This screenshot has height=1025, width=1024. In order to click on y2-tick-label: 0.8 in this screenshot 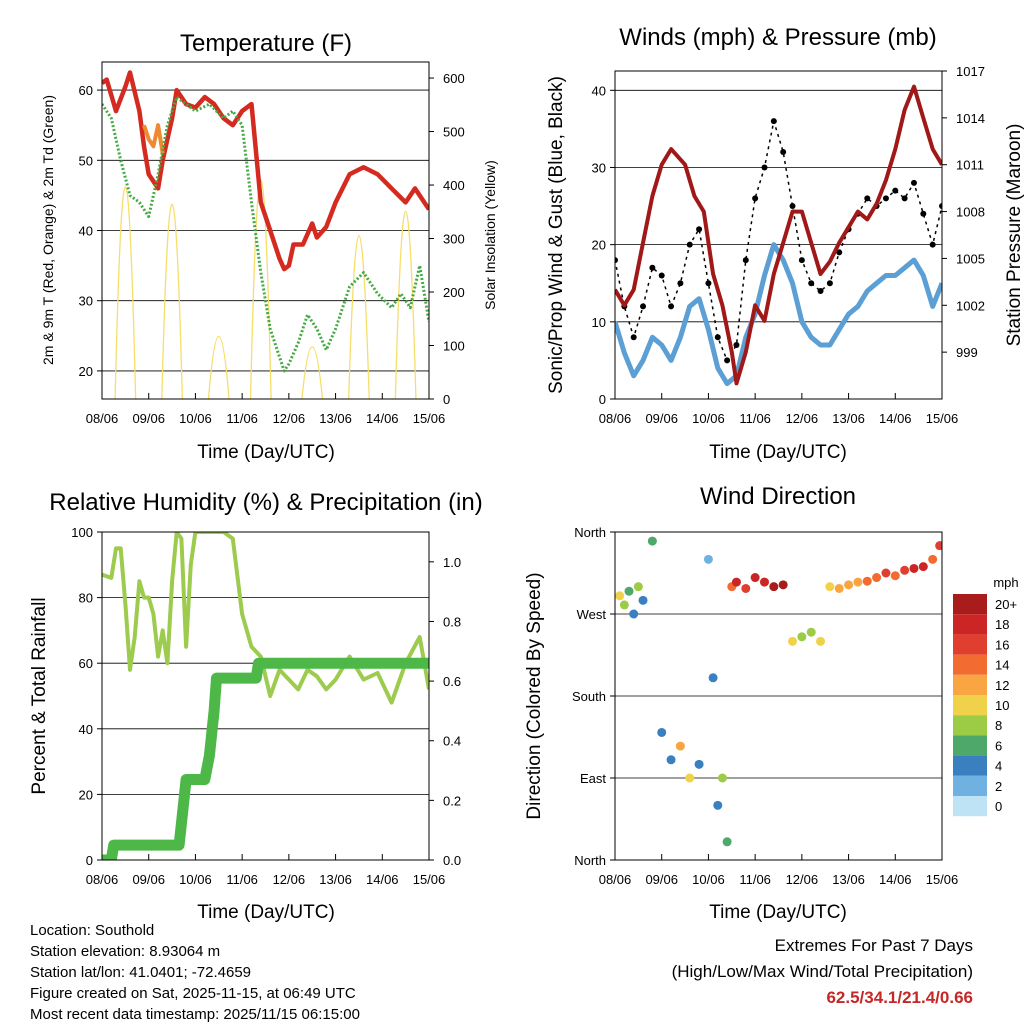, I will do `click(452, 621)`.